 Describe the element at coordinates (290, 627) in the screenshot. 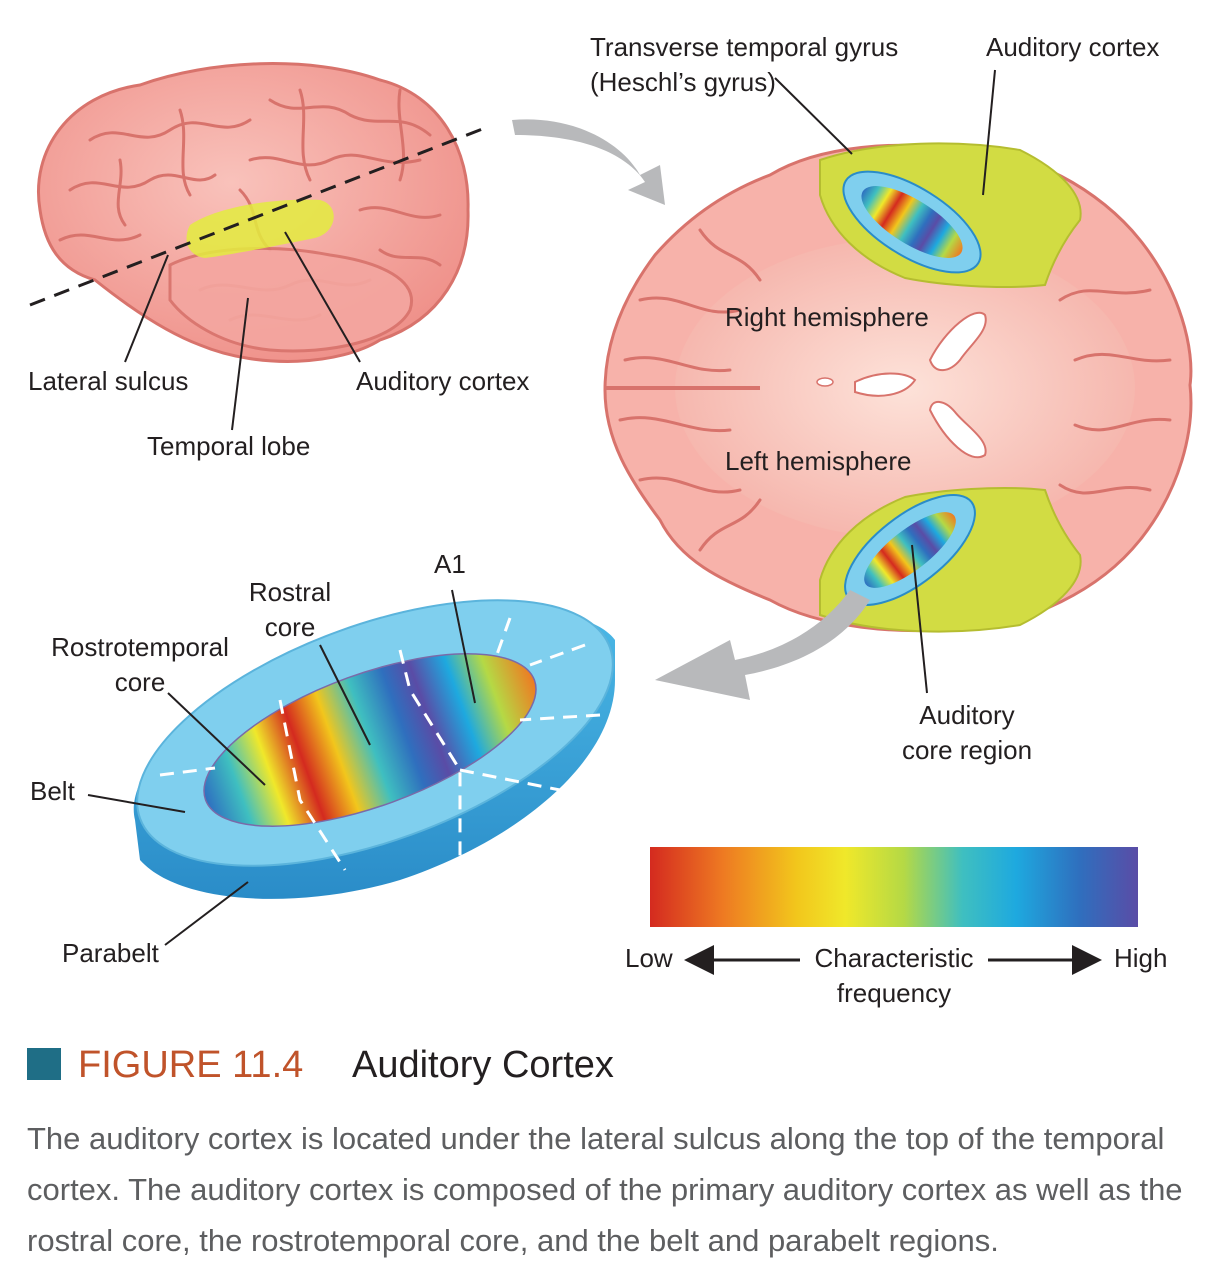

I see `label-rostral-core-line2: core` at that location.